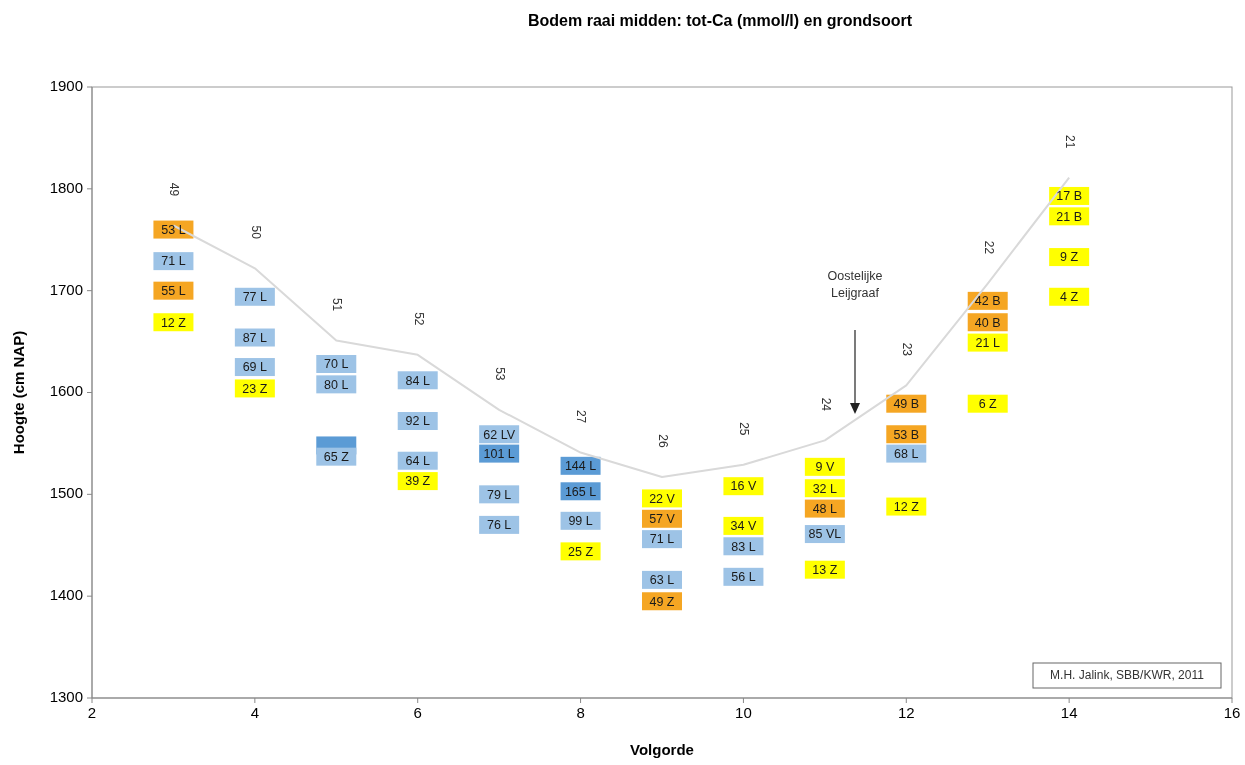 The image size is (1245, 765). Describe the element at coordinates (743, 712) in the screenshot. I see `x-tick-label: 10` at that location.